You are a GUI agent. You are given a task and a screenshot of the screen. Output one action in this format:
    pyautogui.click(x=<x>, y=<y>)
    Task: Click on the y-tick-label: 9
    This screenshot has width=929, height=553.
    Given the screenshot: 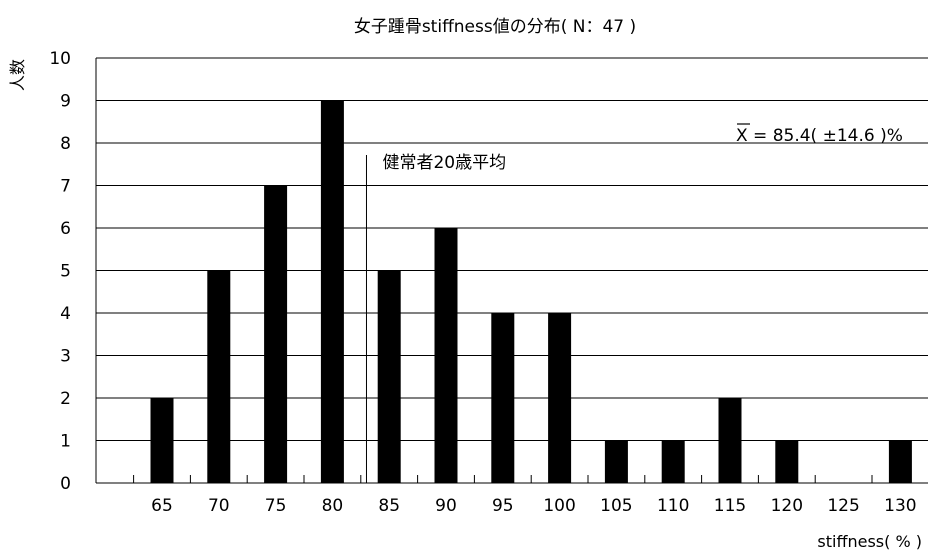 What is the action you would take?
    pyautogui.click(x=65, y=102)
    